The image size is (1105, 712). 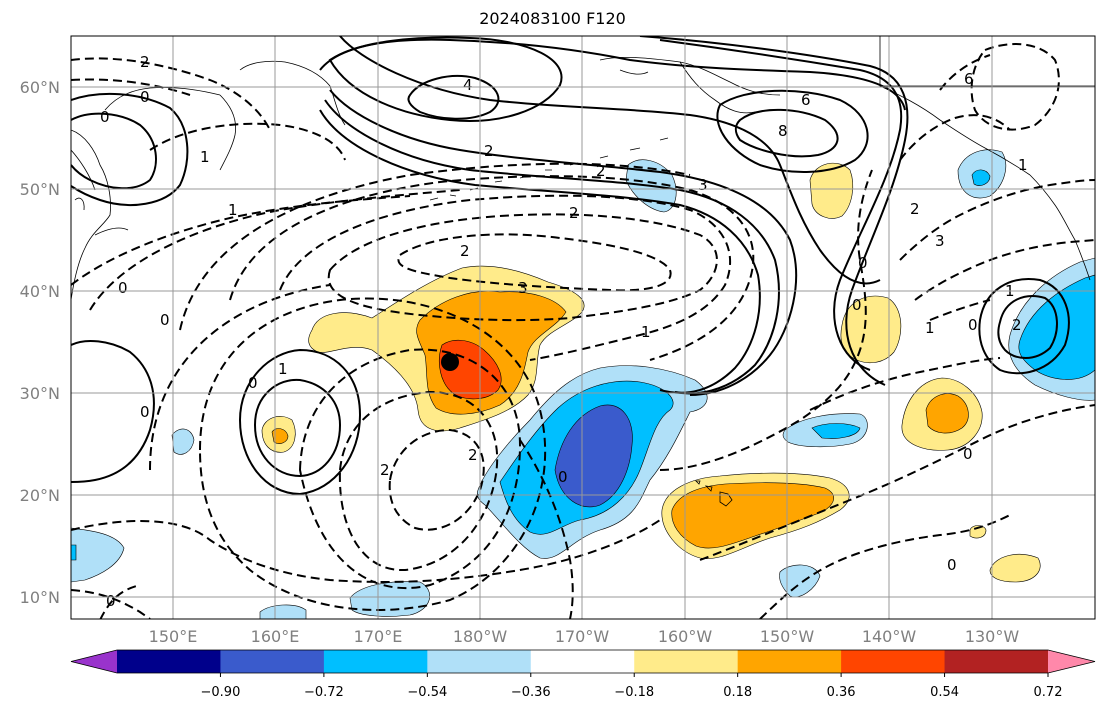 I want to click on lon-label: 170°E, so click(x=378, y=636).